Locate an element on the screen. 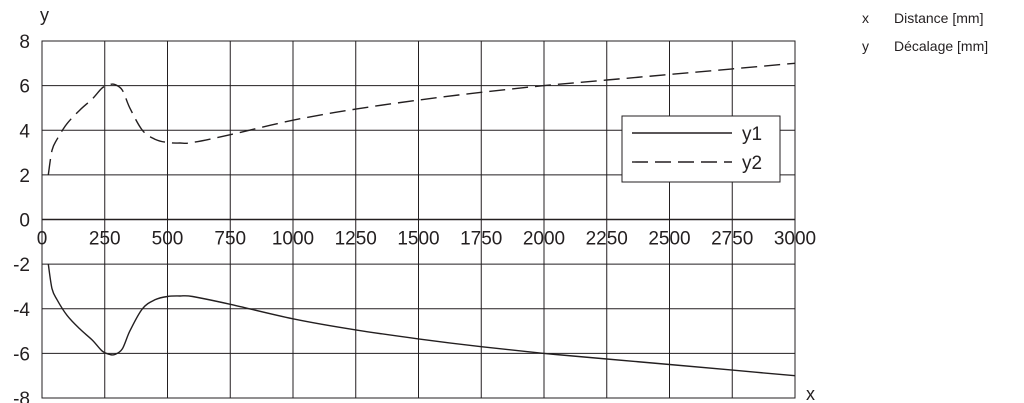  y-tick-label: 8 is located at coordinates (24, 42).